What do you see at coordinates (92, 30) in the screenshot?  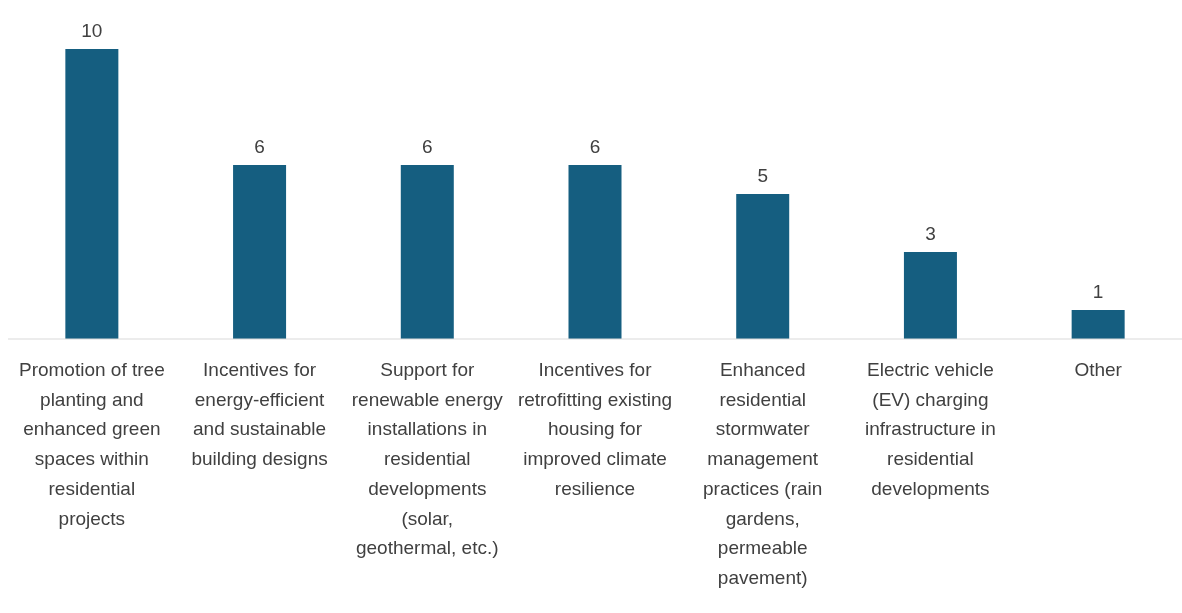 I see `data-label: 10` at bounding box center [92, 30].